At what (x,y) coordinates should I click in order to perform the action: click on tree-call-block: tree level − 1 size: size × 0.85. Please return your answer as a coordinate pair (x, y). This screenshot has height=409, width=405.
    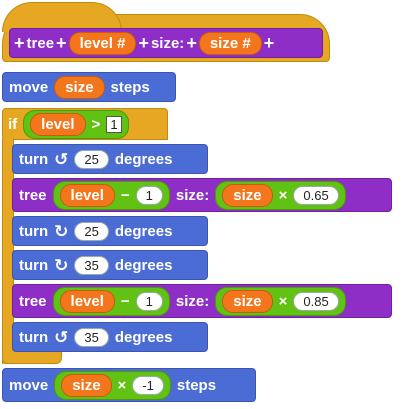
    Looking at the image, I should click on (202, 301).